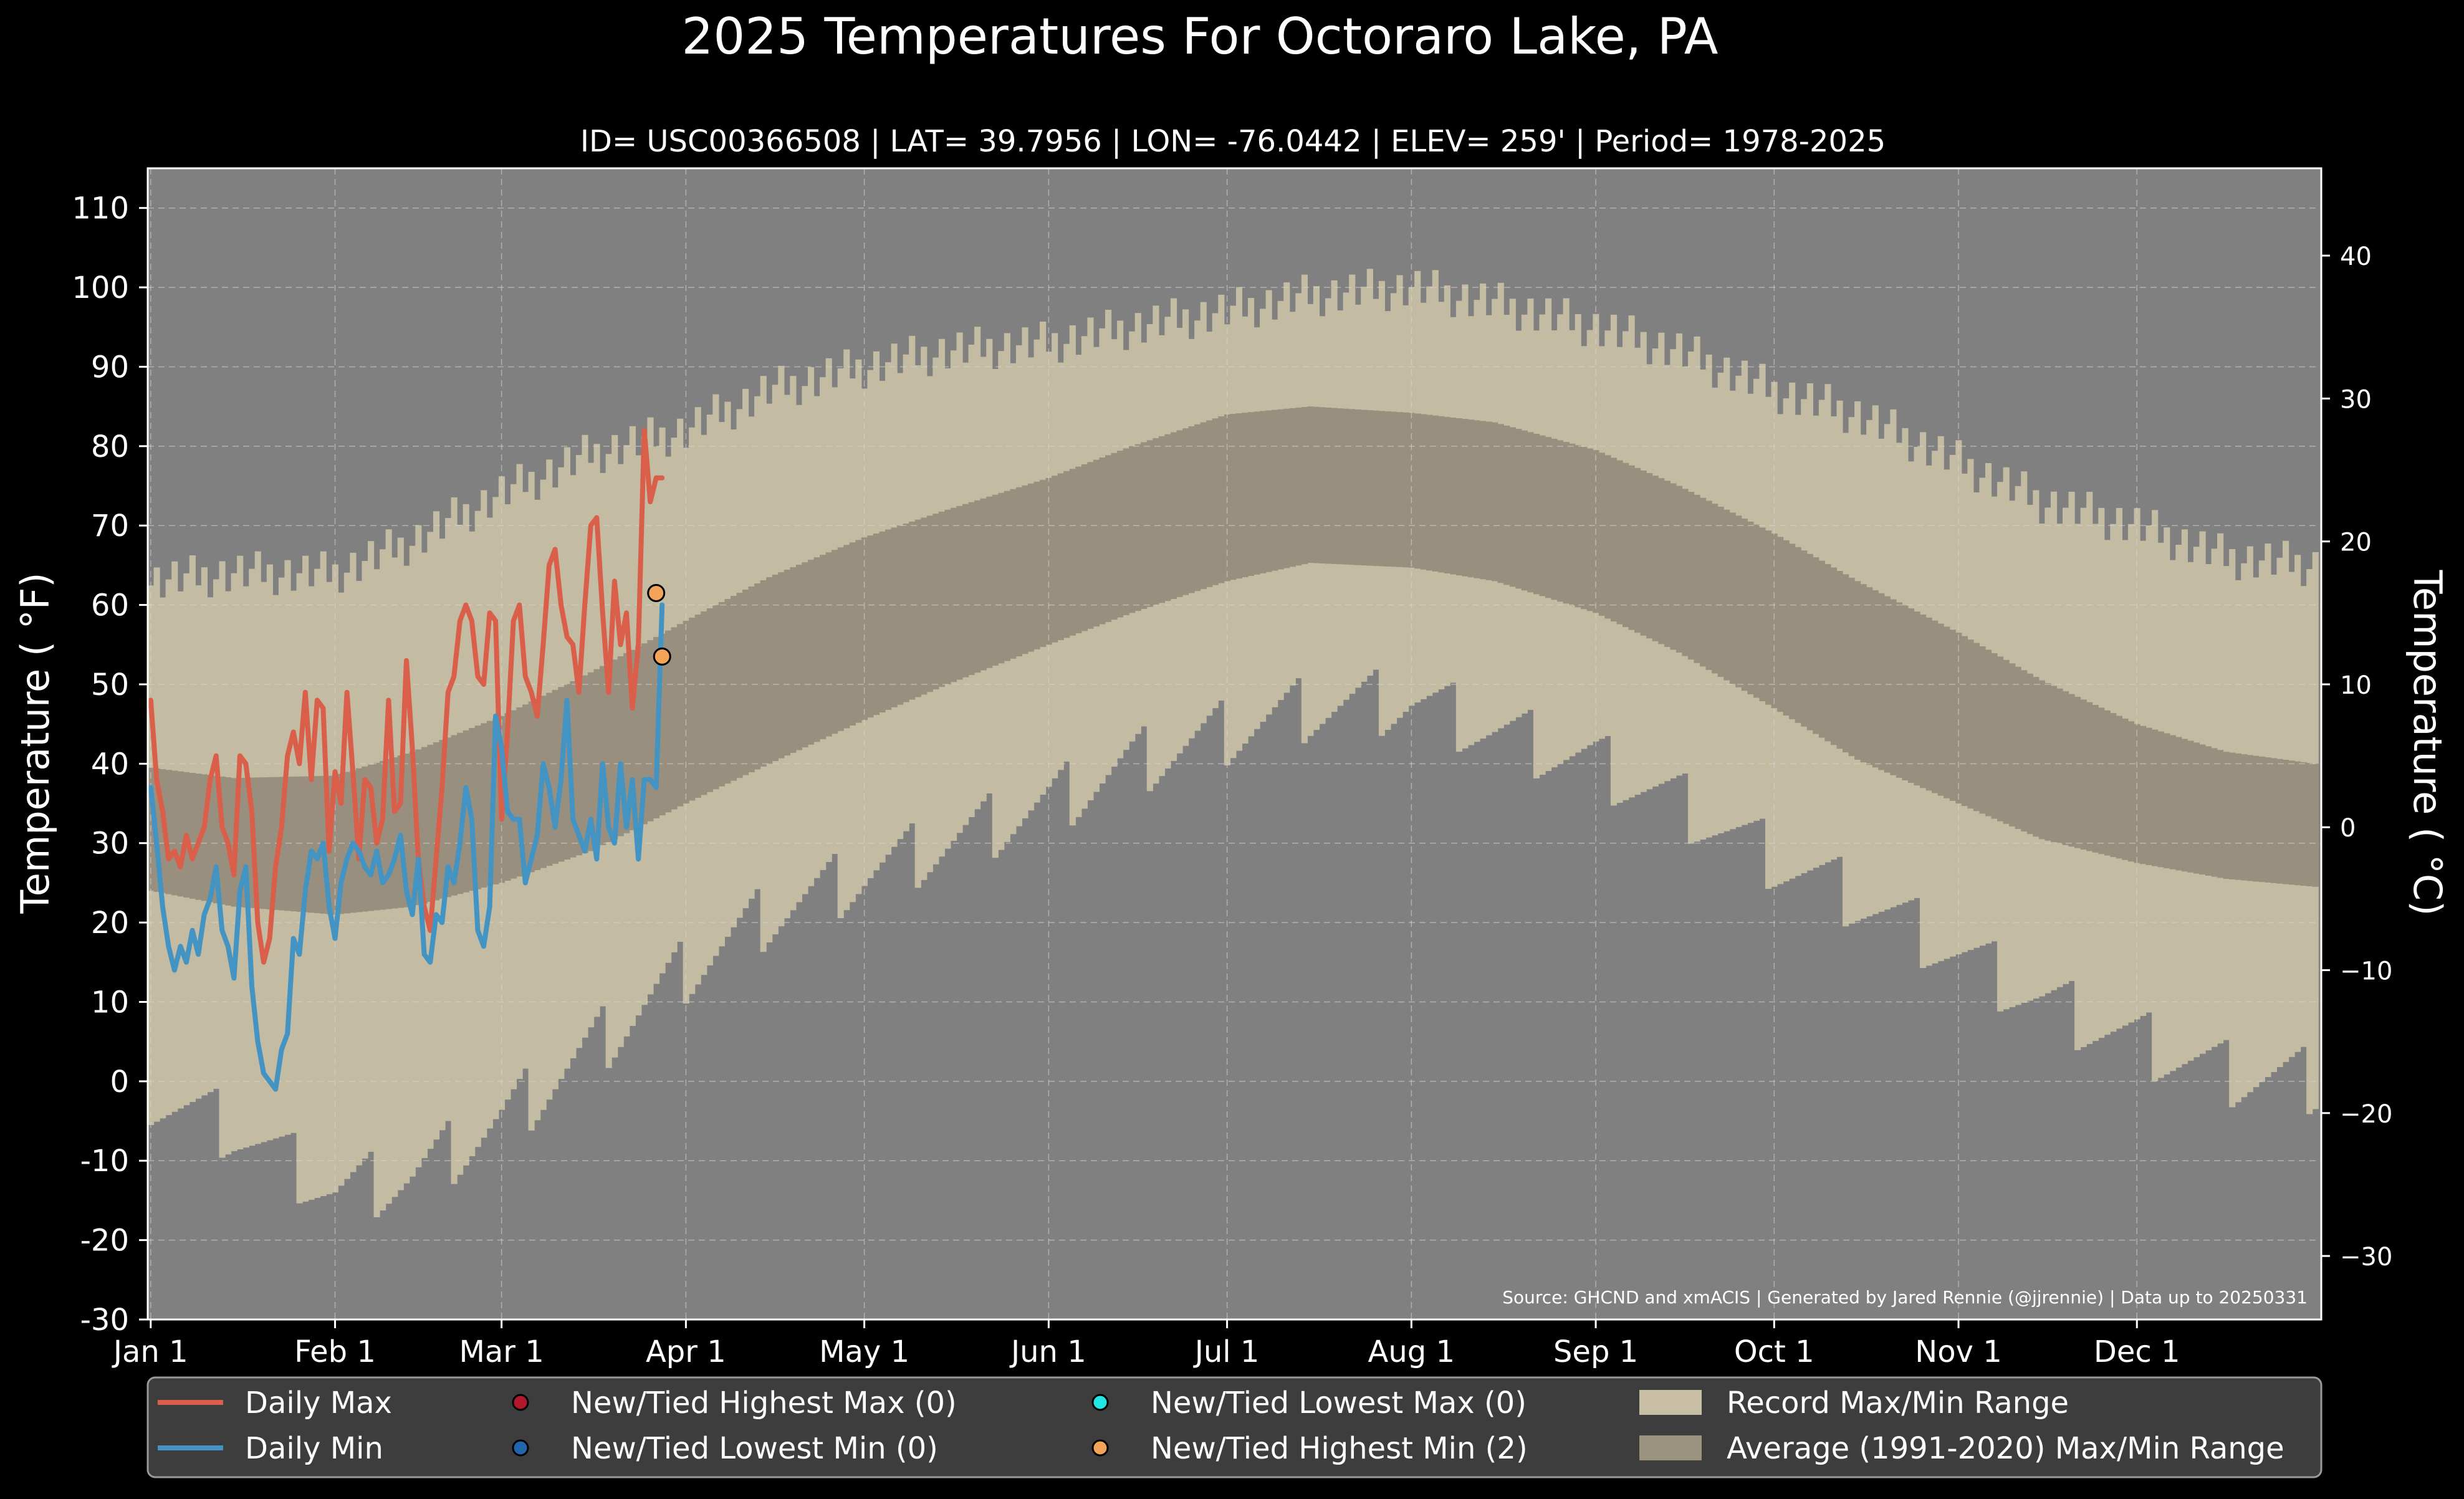 The width and height of the screenshot is (2464, 1499). I want to click on y-tick-label: 0, so click(119, 1082).